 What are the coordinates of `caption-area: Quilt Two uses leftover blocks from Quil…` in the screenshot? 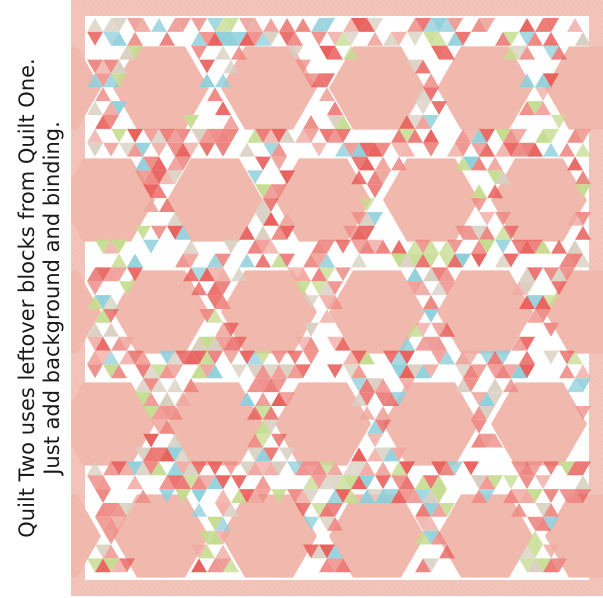 It's located at (40, 298).